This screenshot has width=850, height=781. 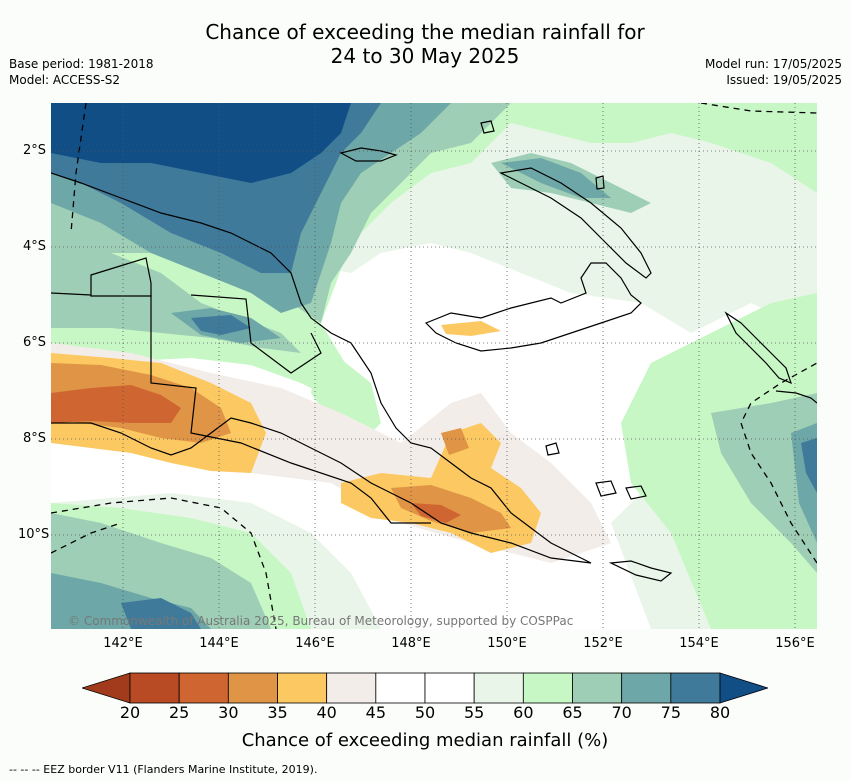 What do you see at coordinates (219, 643) in the screenshot?
I see `x-tick-144e: 144°E` at bounding box center [219, 643].